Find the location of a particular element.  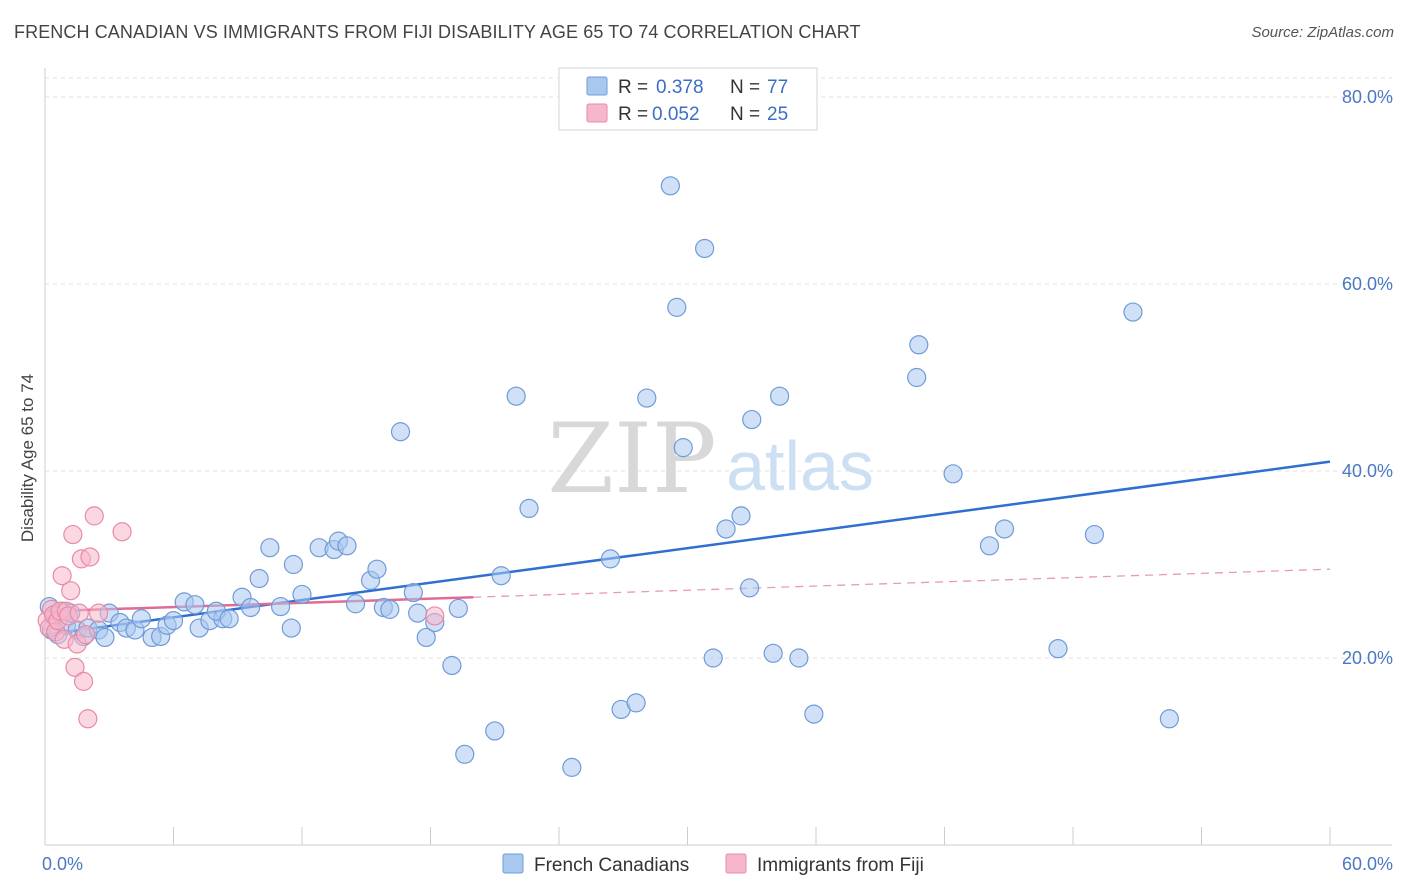

watermark: ZIP atlas is located at coordinates (710, 459).